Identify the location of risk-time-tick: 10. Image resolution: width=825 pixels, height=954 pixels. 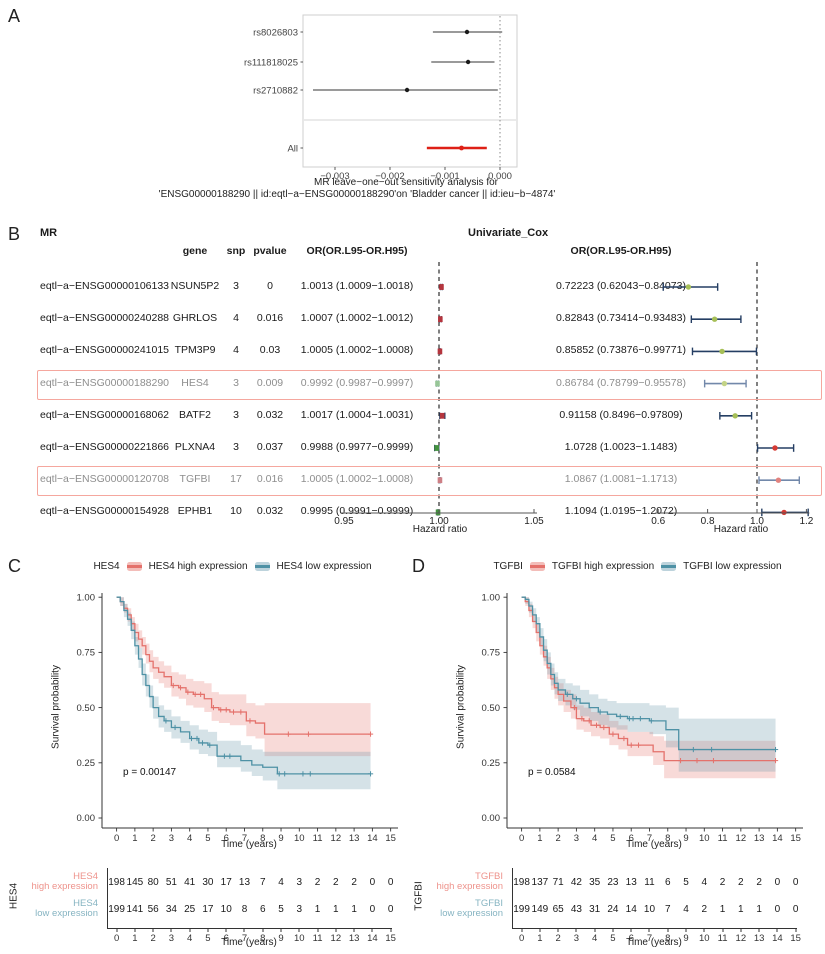
(299, 938).